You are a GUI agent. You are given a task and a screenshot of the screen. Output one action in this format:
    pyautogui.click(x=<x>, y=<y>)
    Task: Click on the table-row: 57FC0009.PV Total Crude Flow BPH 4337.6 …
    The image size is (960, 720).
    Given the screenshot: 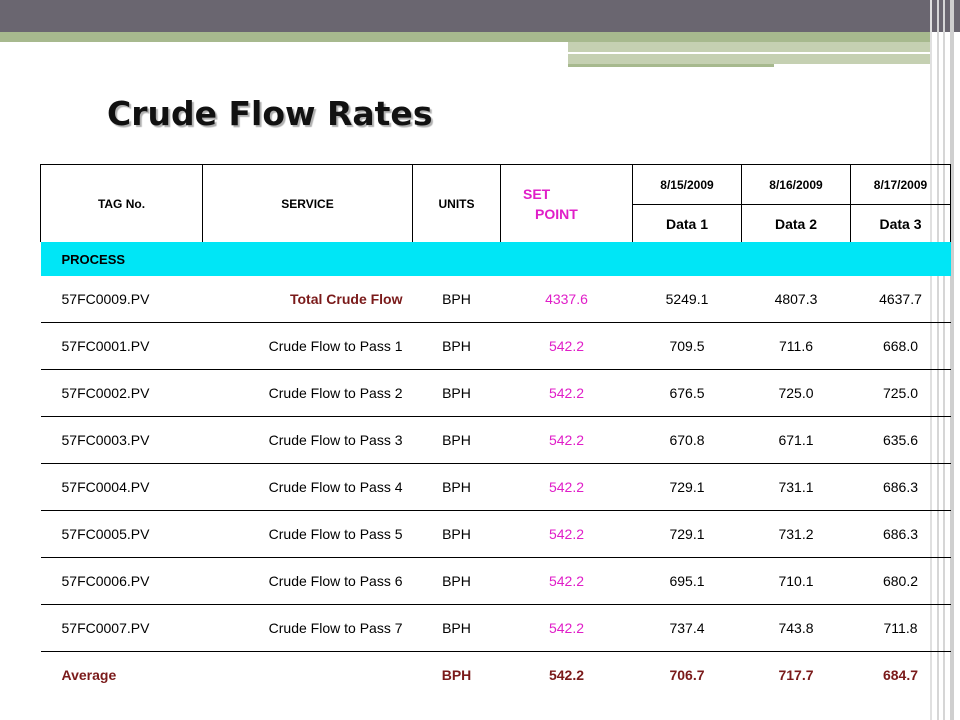 What is the action you would take?
    pyautogui.click(x=495, y=299)
    